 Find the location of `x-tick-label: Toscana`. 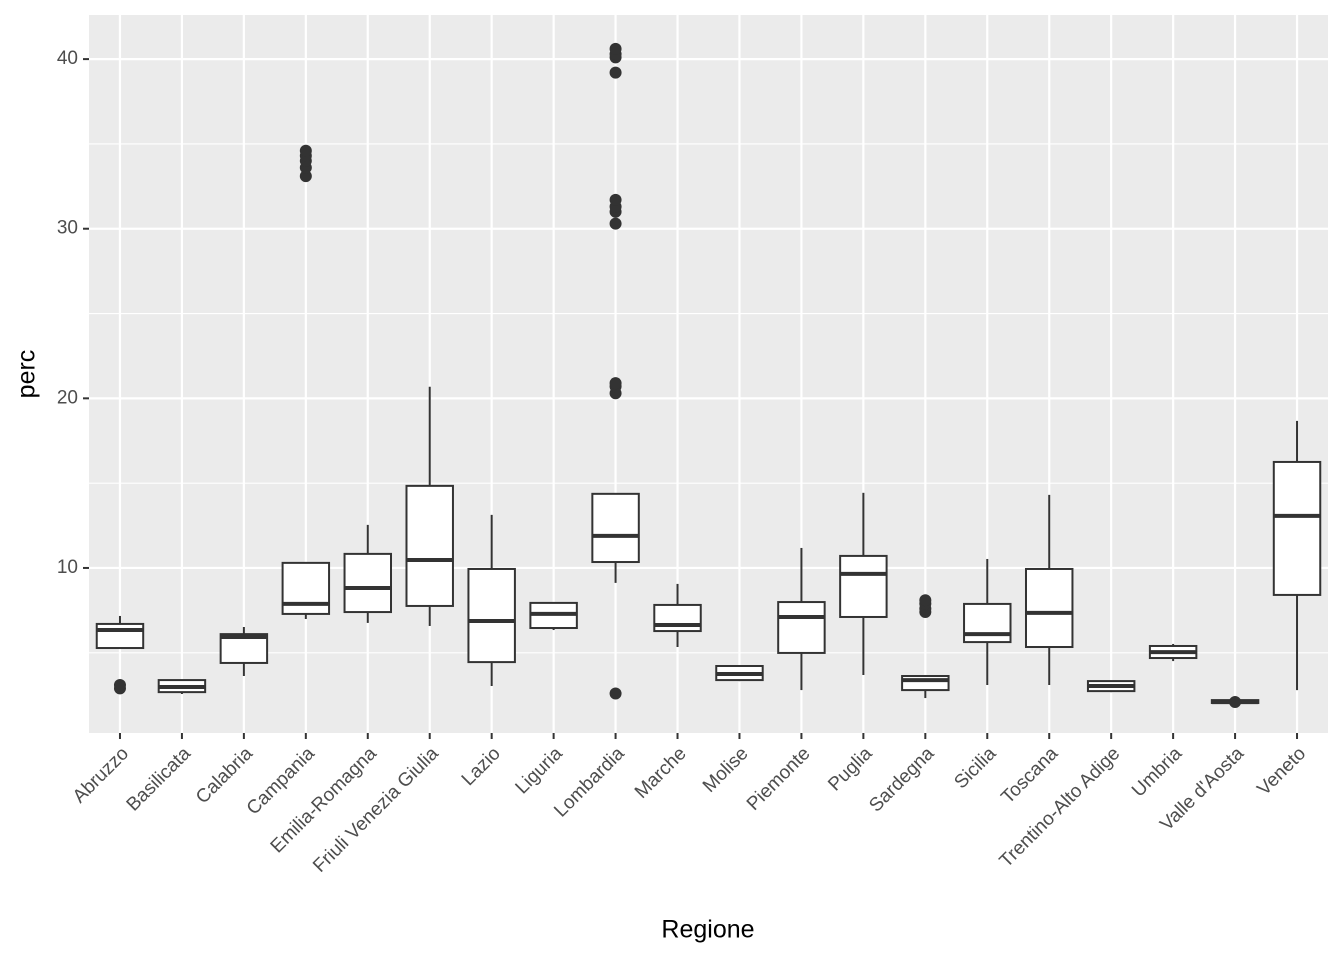

x-tick-label: Toscana is located at coordinates (1029, 775).